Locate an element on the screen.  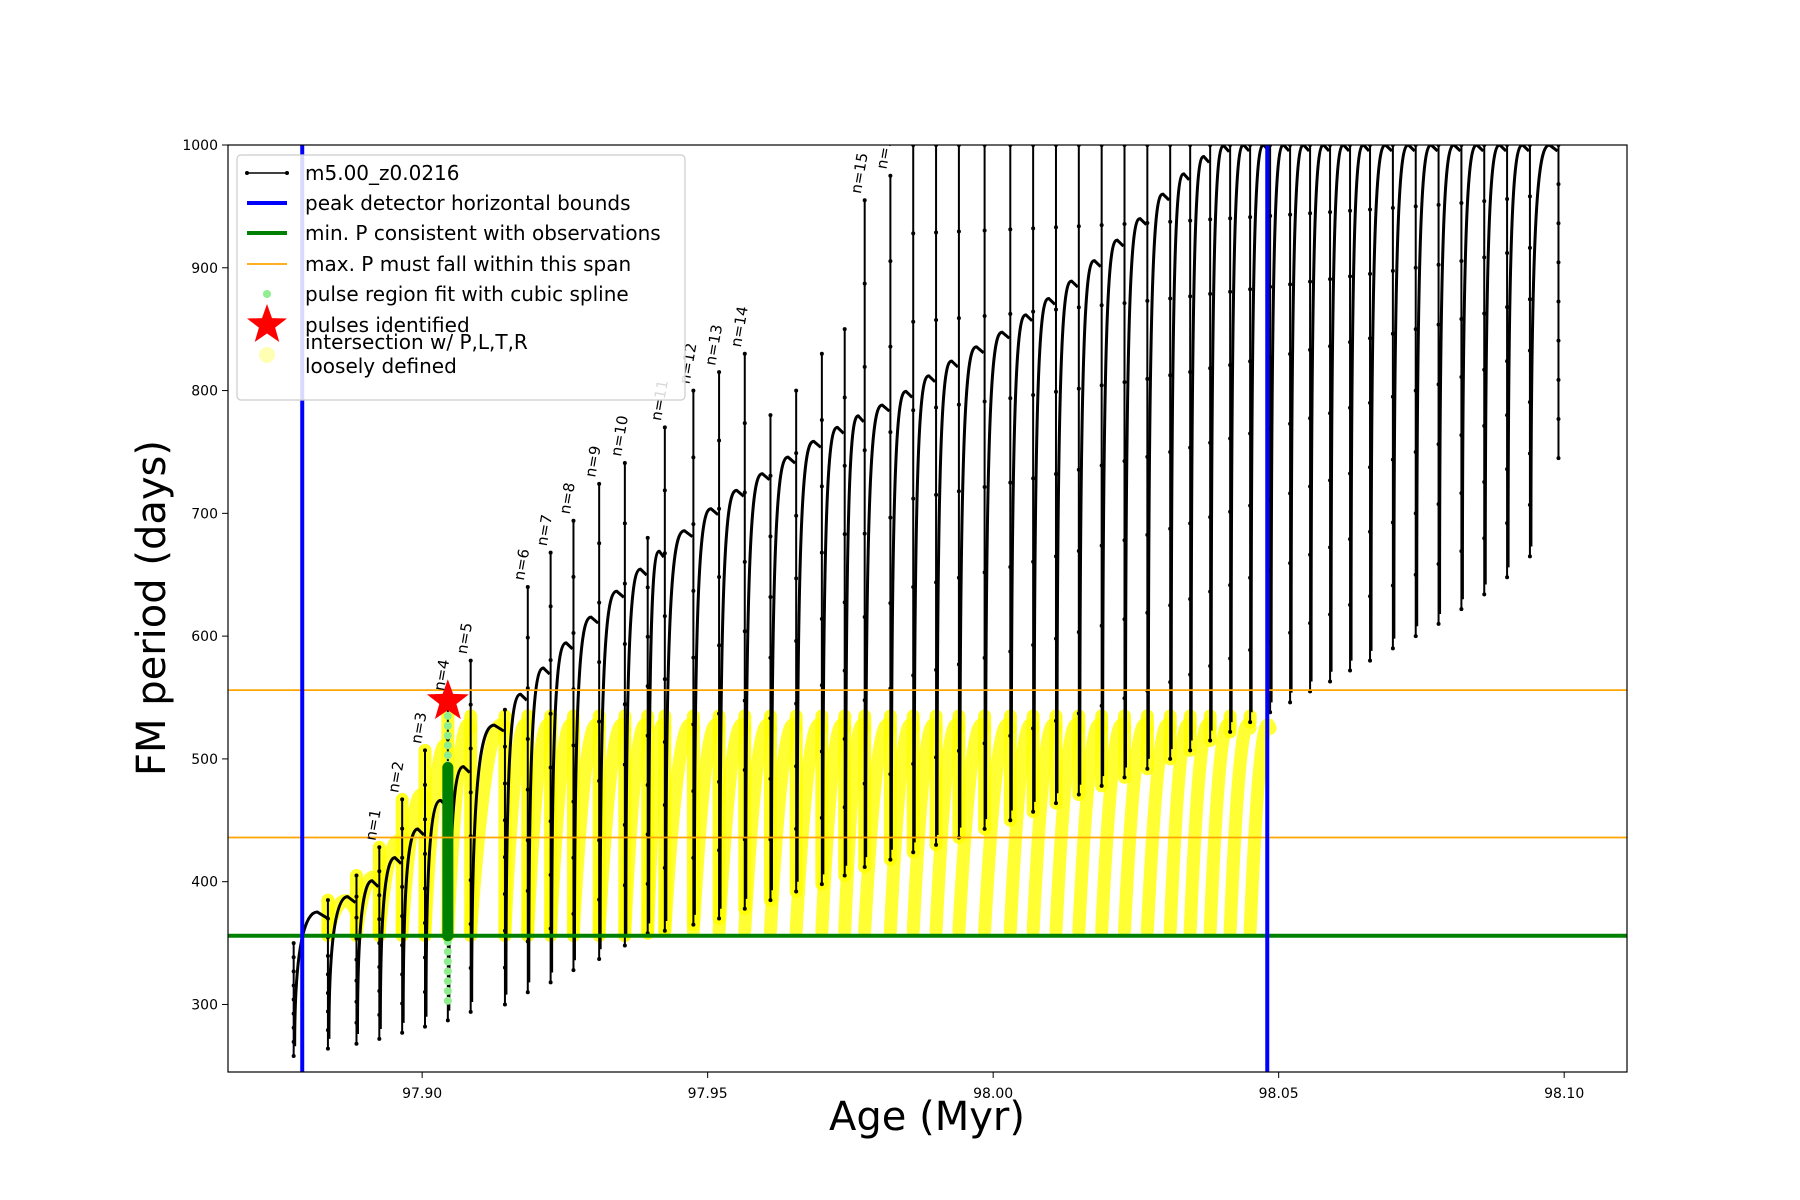
y-tick-label: 300 is located at coordinates (204, 1005).